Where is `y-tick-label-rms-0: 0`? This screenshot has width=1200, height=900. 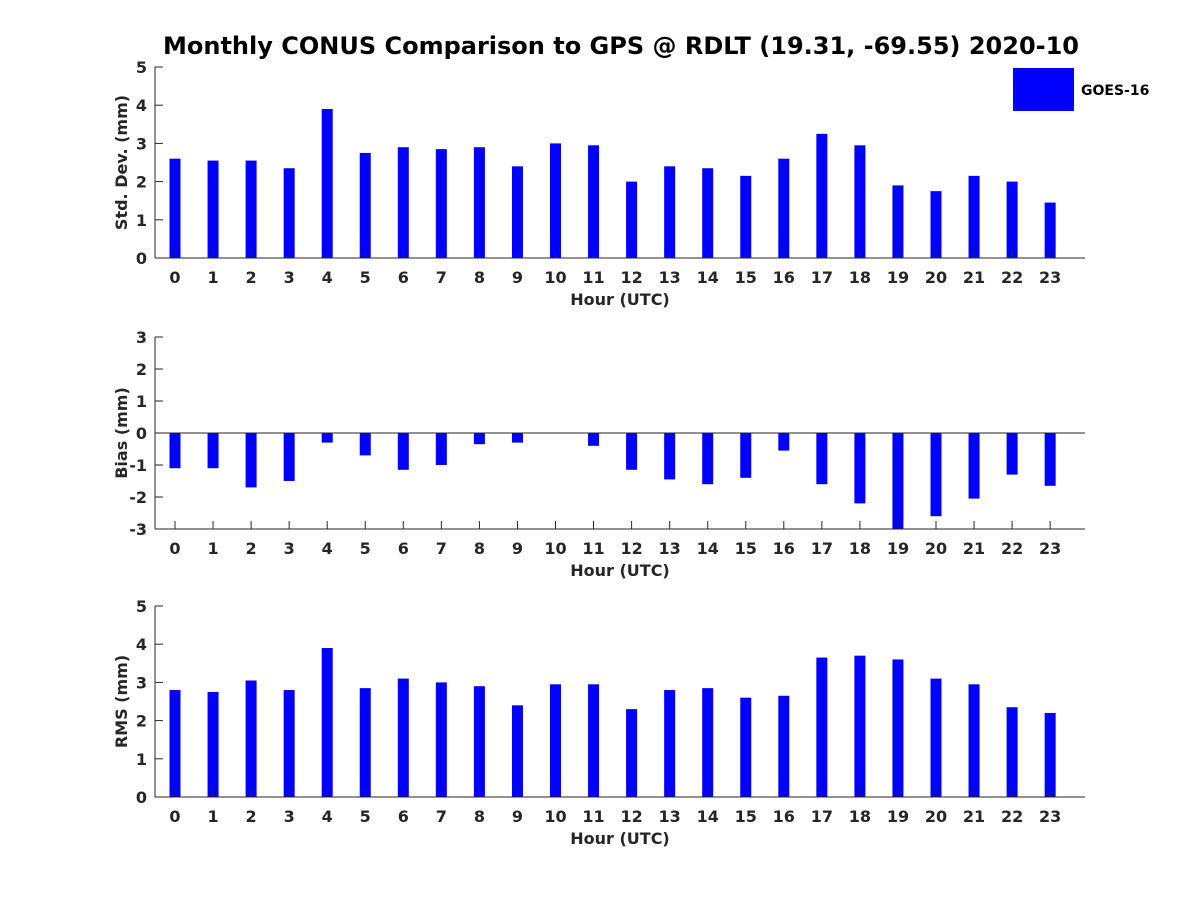
y-tick-label-rms-0: 0 is located at coordinates (141, 797).